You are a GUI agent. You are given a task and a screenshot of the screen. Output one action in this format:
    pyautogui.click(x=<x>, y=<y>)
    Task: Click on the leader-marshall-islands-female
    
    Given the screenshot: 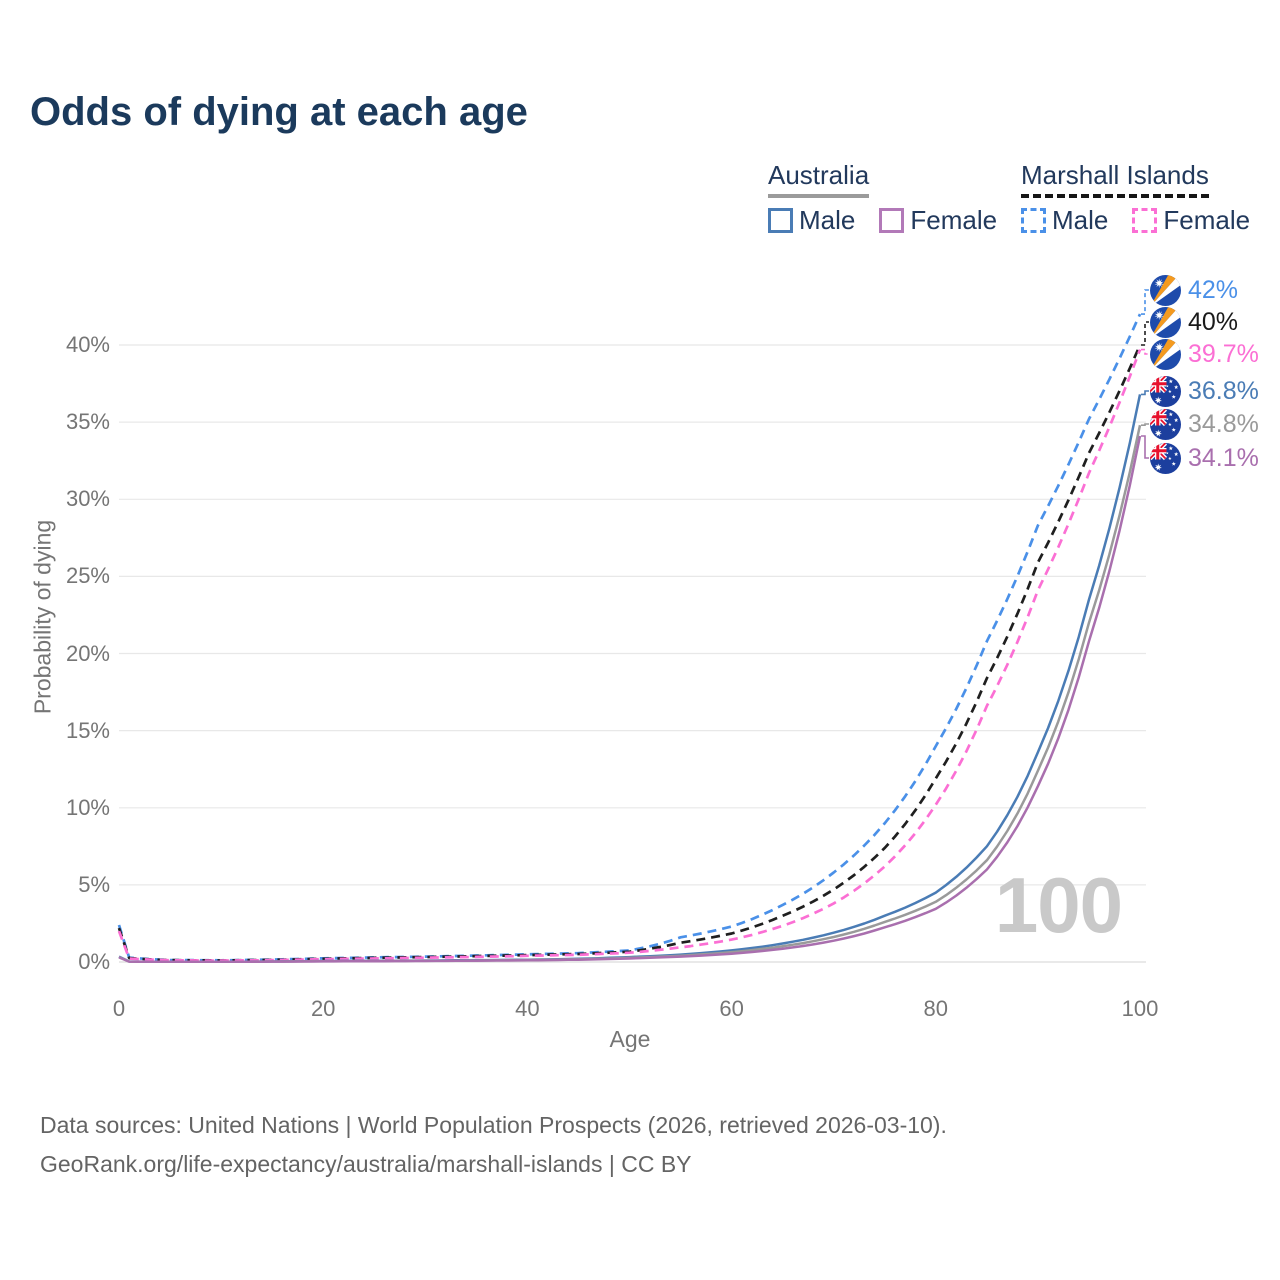 What is the action you would take?
    pyautogui.click(x=1145, y=351)
    